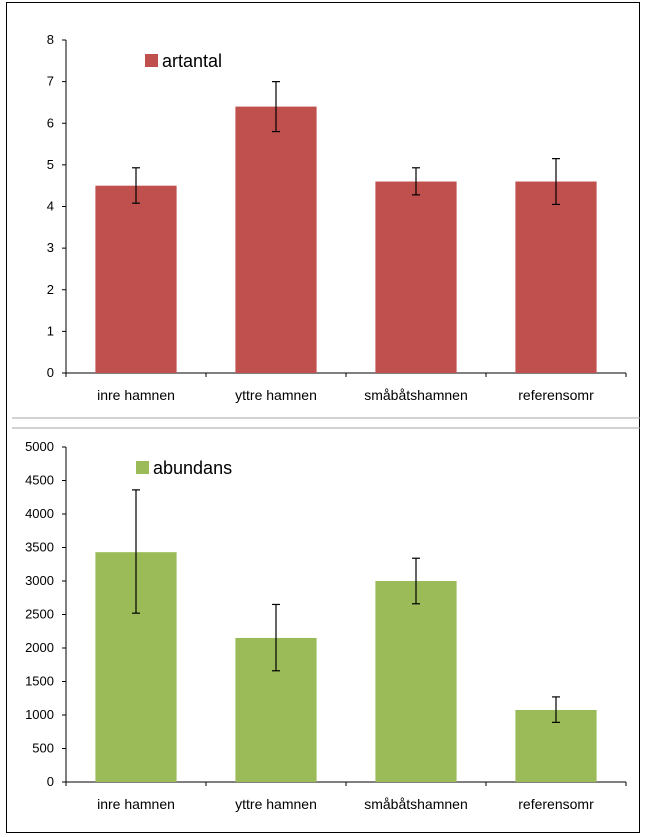 Image resolution: width=646 pixels, height=837 pixels. I want to click on y-tick-label: 500, so click(43, 748).